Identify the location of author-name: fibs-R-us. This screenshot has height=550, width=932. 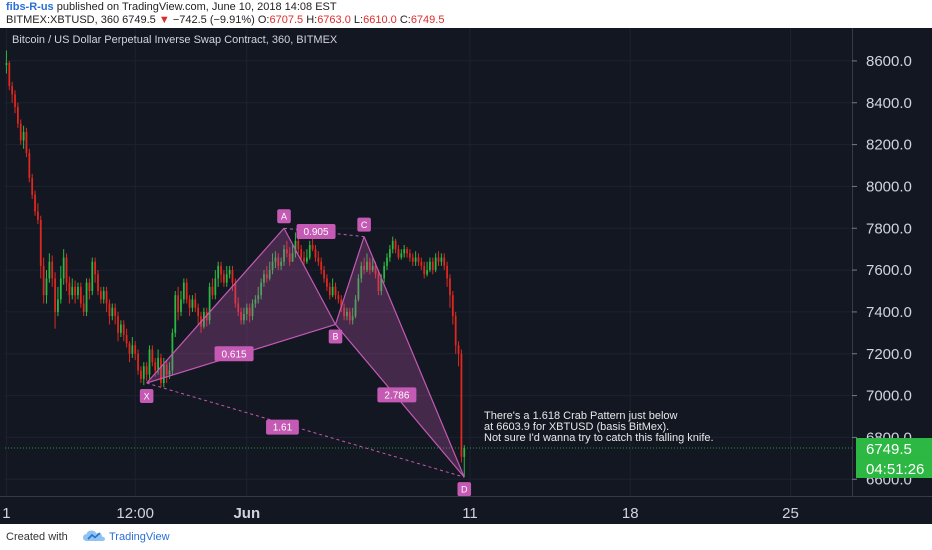
(30, 7).